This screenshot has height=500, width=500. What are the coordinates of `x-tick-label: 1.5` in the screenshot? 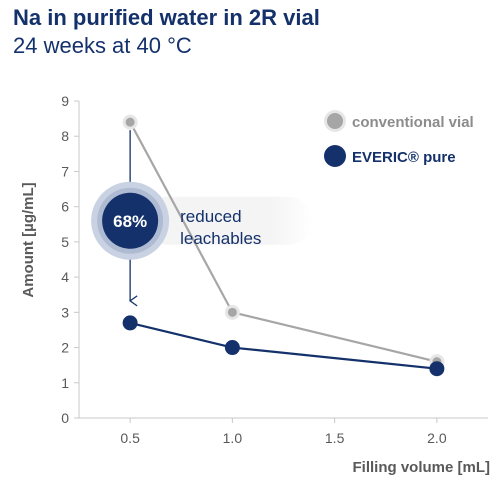 It's located at (335, 438).